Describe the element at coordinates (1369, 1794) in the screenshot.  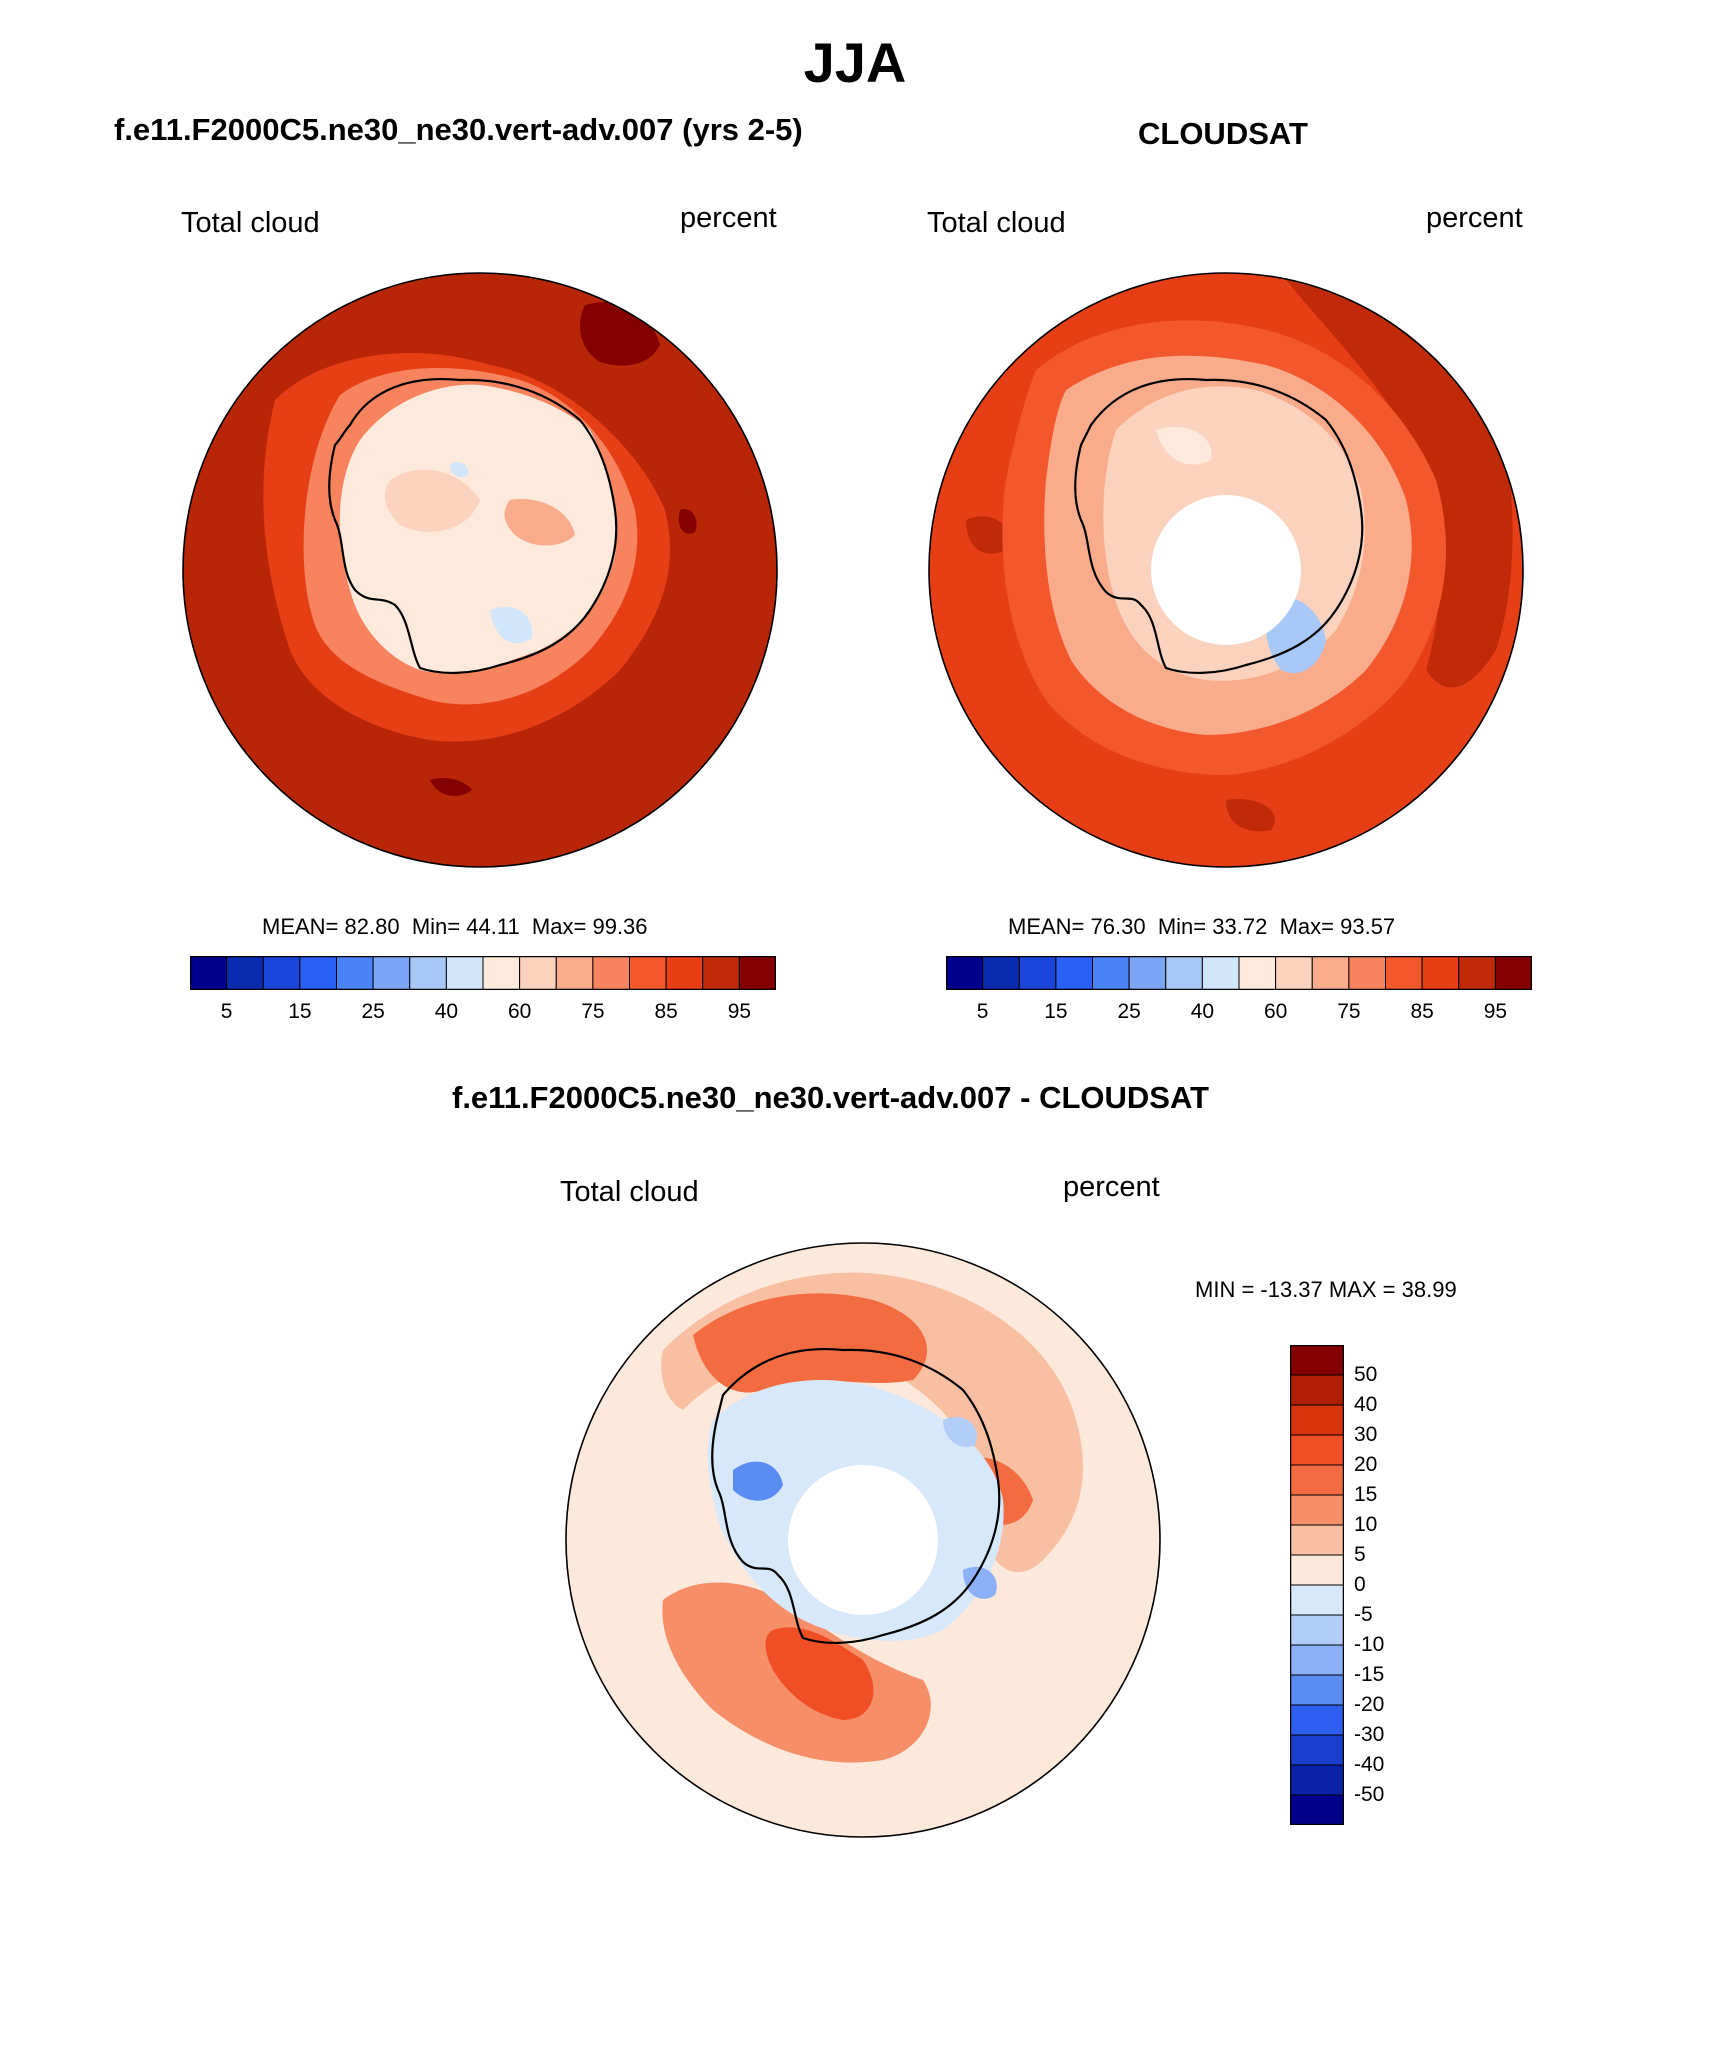
I see `diff-colorbar-tick-label: -50` at that location.